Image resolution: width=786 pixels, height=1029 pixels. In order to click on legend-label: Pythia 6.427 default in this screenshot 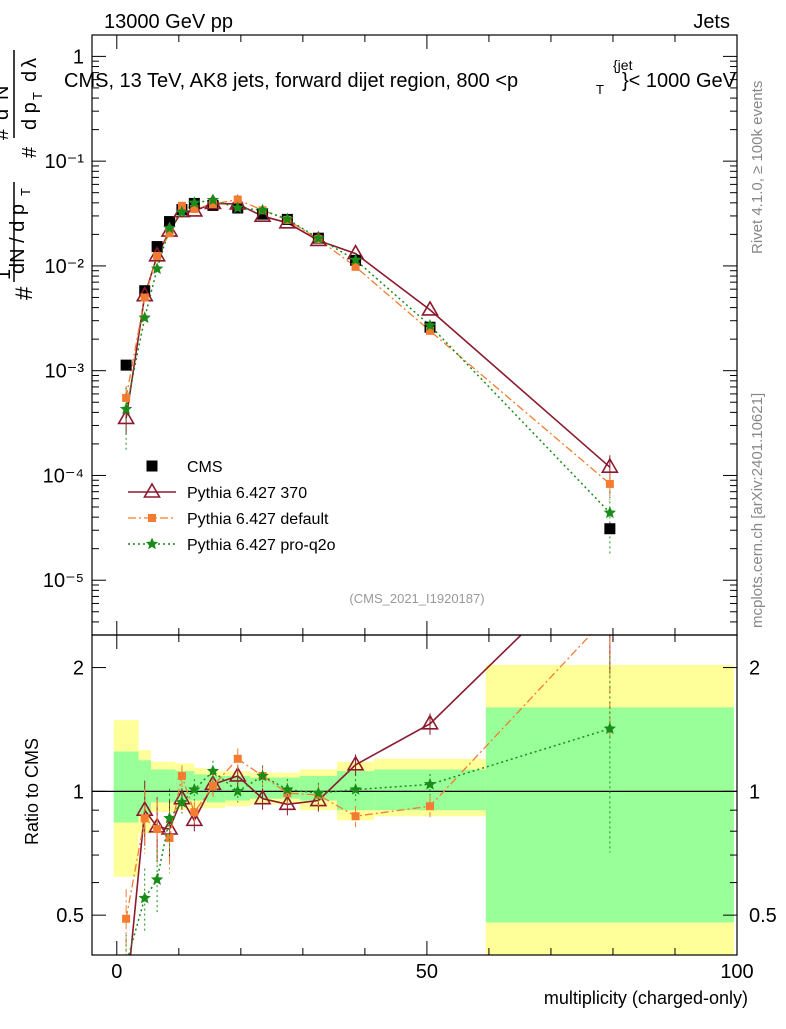, I will do `click(258, 519)`.